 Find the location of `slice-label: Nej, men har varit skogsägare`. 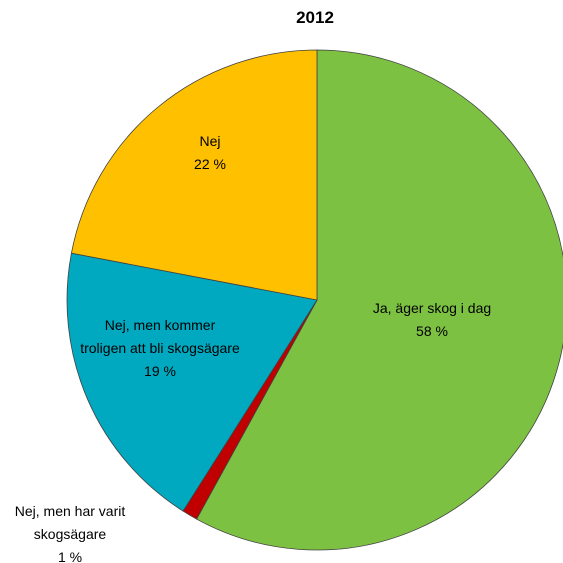

slice-label: Nej, men har varit skogsägare is located at coordinates (70, 522).